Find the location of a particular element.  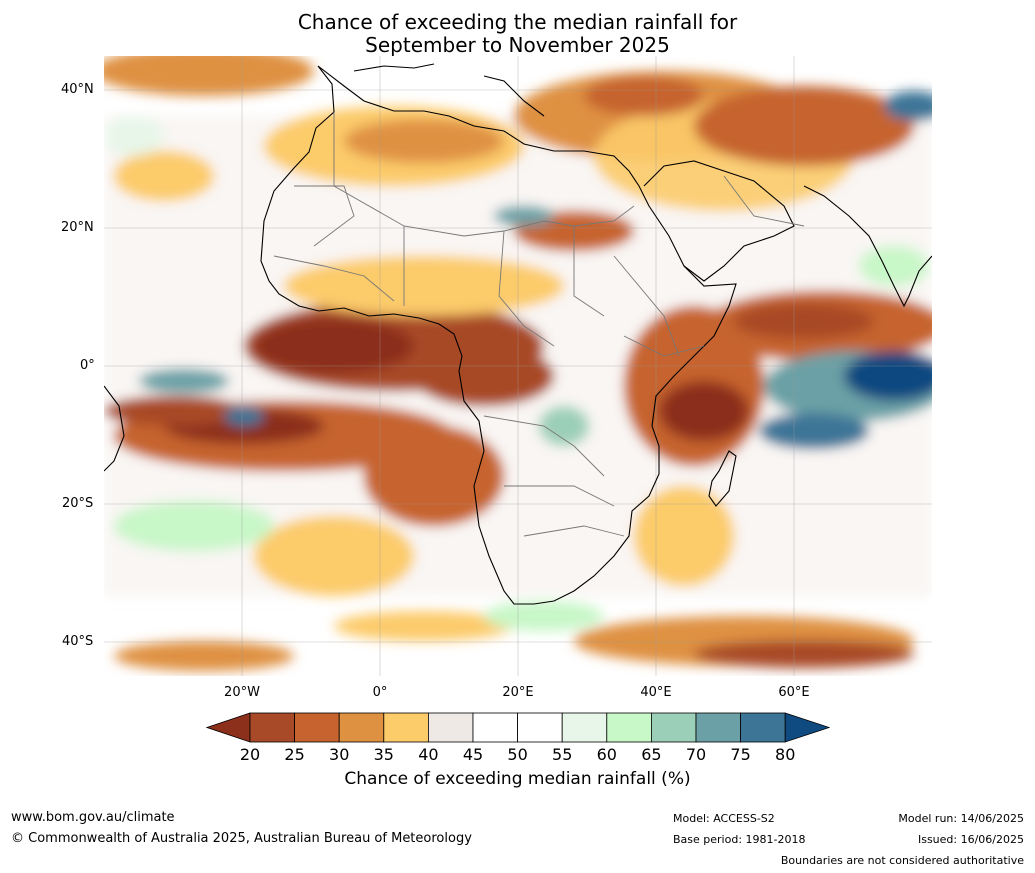

lat-label-20n: 20°N is located at coordinates (77, 227).